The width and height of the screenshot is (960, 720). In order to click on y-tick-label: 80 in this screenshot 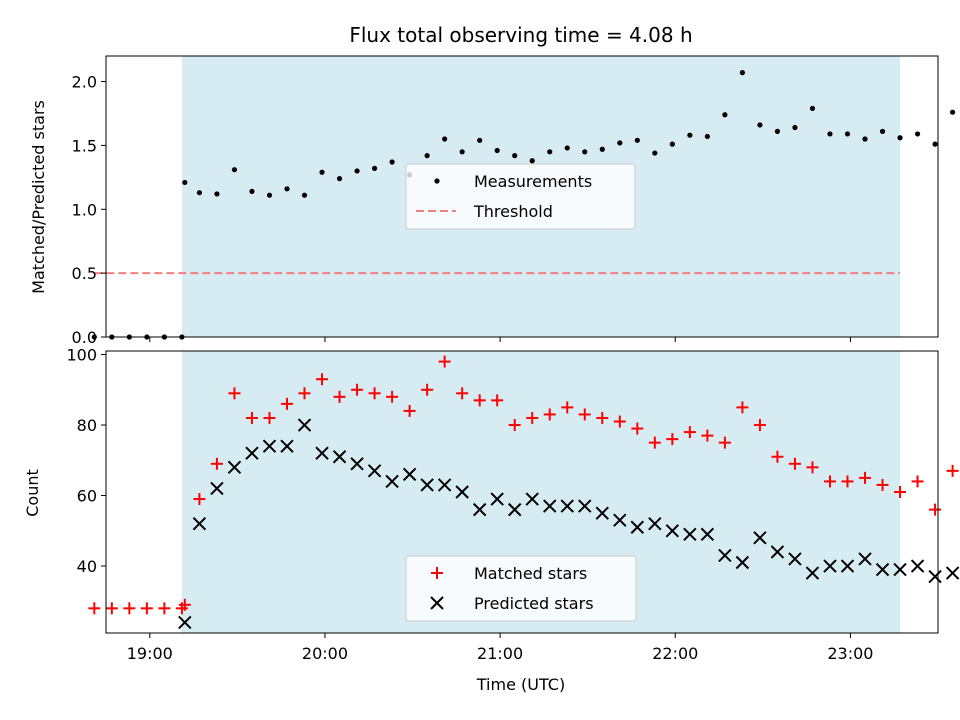, I will do `click(87, 425)`.